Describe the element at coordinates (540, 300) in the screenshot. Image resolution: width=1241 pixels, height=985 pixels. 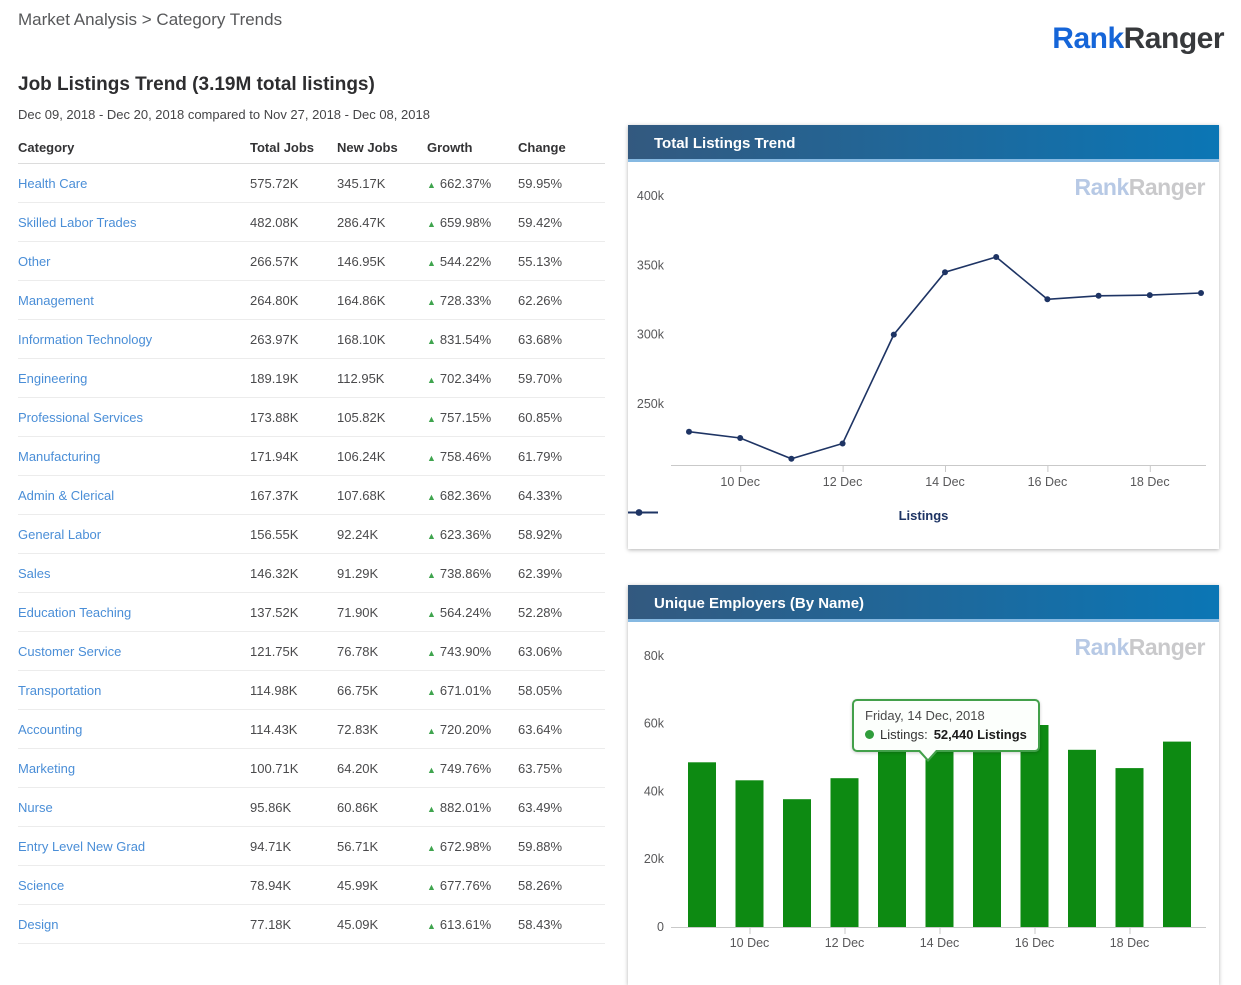
I see `change-value: 62.26%` at that location.